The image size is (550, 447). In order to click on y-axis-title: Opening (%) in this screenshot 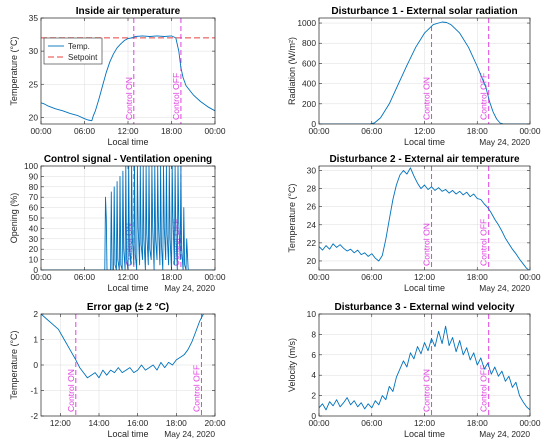, I will do `click(14, 218)`.